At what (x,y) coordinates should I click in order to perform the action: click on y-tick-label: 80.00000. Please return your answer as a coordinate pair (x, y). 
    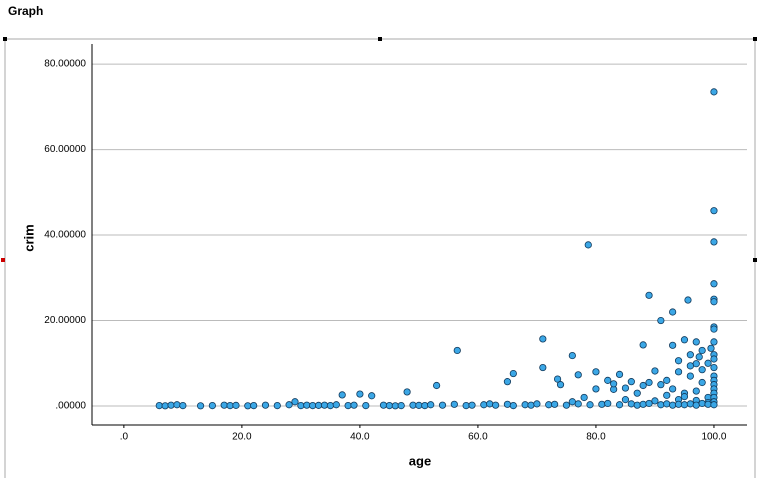
    Looking at the image, I should click on (65, 64).